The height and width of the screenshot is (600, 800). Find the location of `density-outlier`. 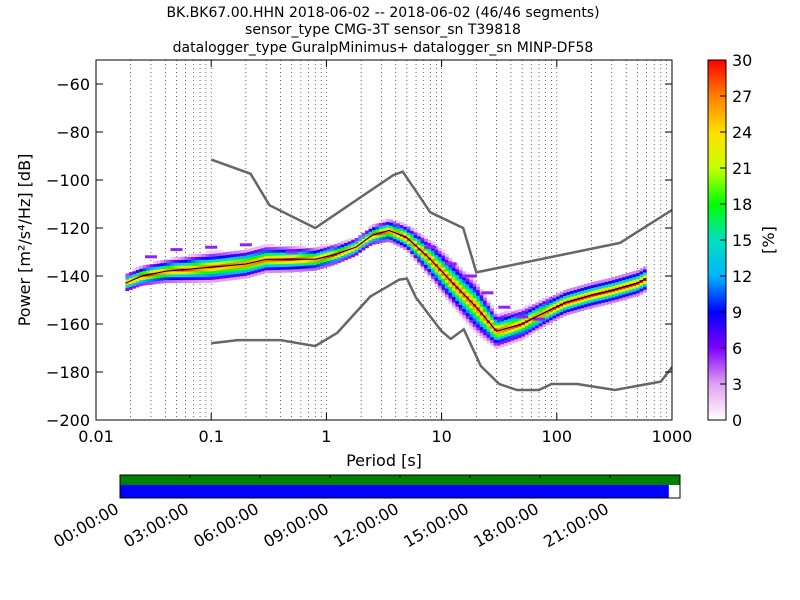

density-outlier is located at coordinates (487, 293).